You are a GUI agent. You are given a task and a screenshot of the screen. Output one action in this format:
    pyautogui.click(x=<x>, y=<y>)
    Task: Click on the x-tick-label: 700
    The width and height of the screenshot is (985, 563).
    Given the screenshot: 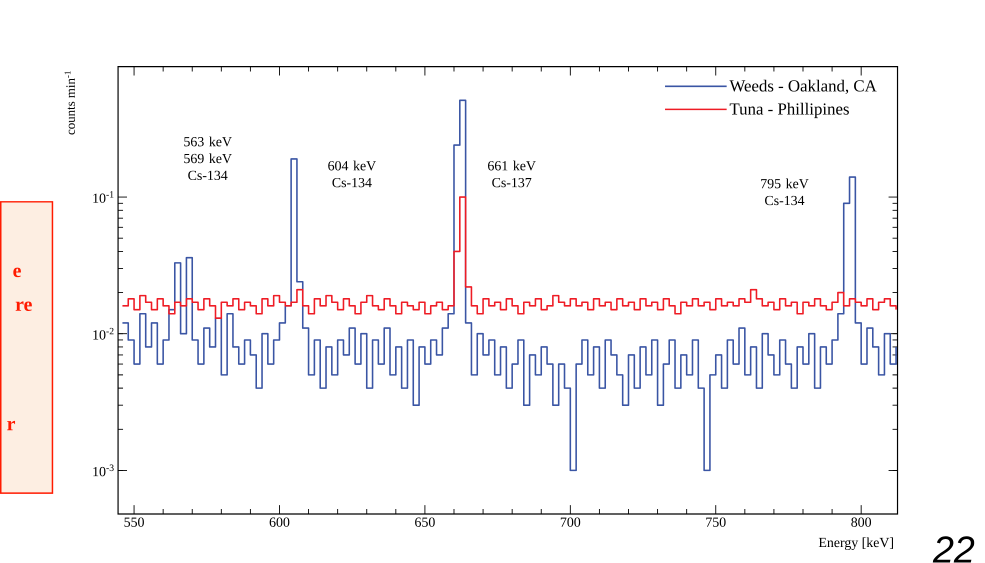 What is the action you would take?
    pyautogui.click(x=570, y=522)
    